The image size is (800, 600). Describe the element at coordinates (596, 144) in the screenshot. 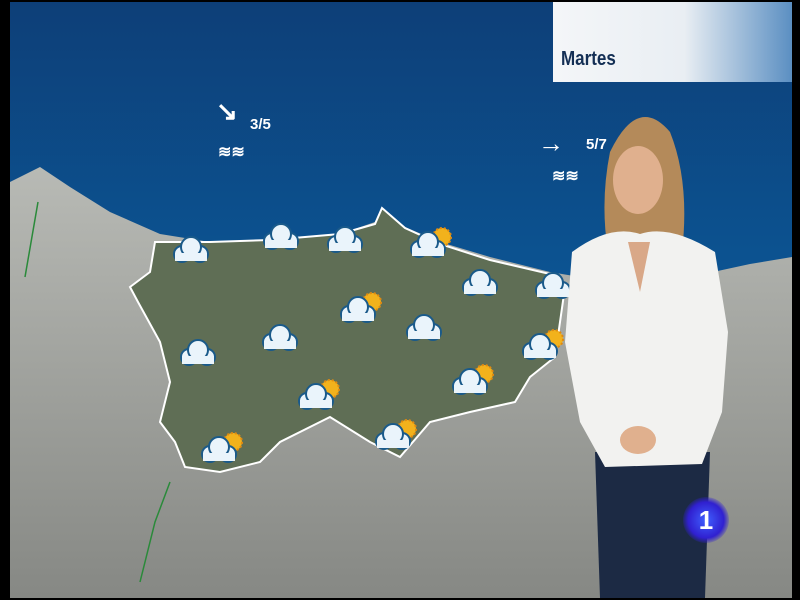

I see `wave-height: 5/7` at that location.